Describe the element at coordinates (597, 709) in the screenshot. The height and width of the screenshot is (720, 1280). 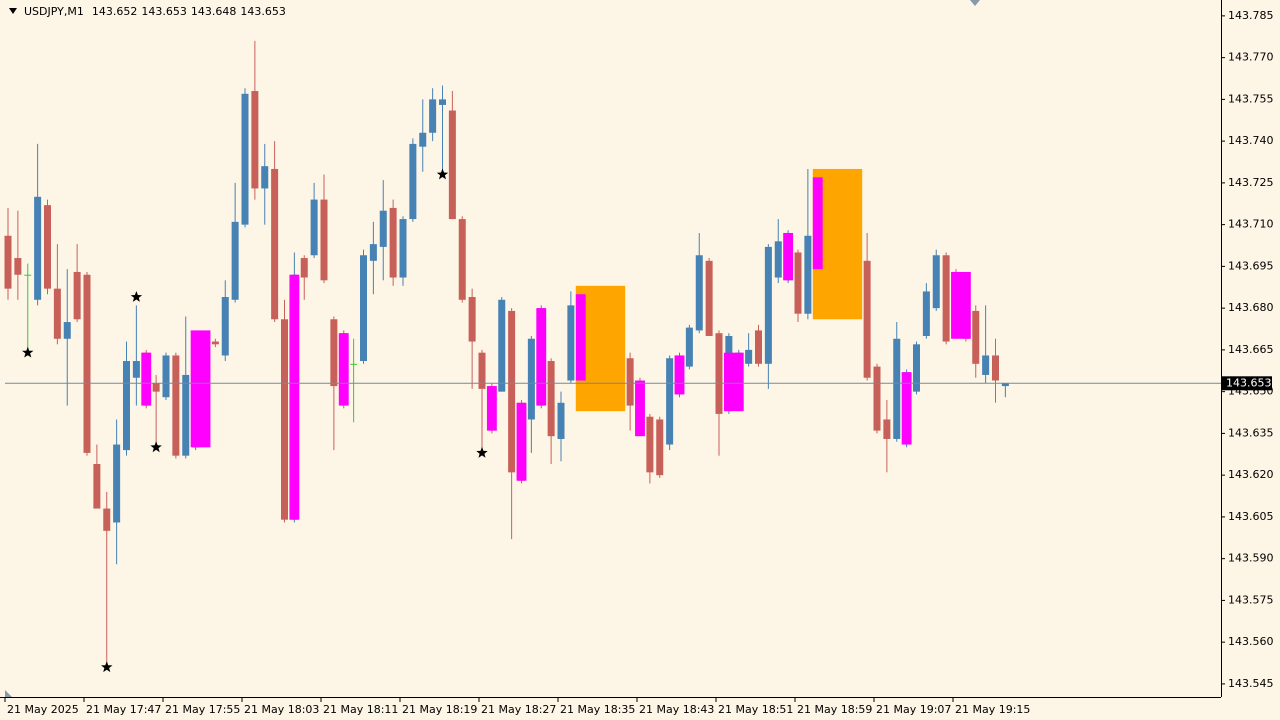
I see `x-tick-label: 21 May 18:35` at that location.